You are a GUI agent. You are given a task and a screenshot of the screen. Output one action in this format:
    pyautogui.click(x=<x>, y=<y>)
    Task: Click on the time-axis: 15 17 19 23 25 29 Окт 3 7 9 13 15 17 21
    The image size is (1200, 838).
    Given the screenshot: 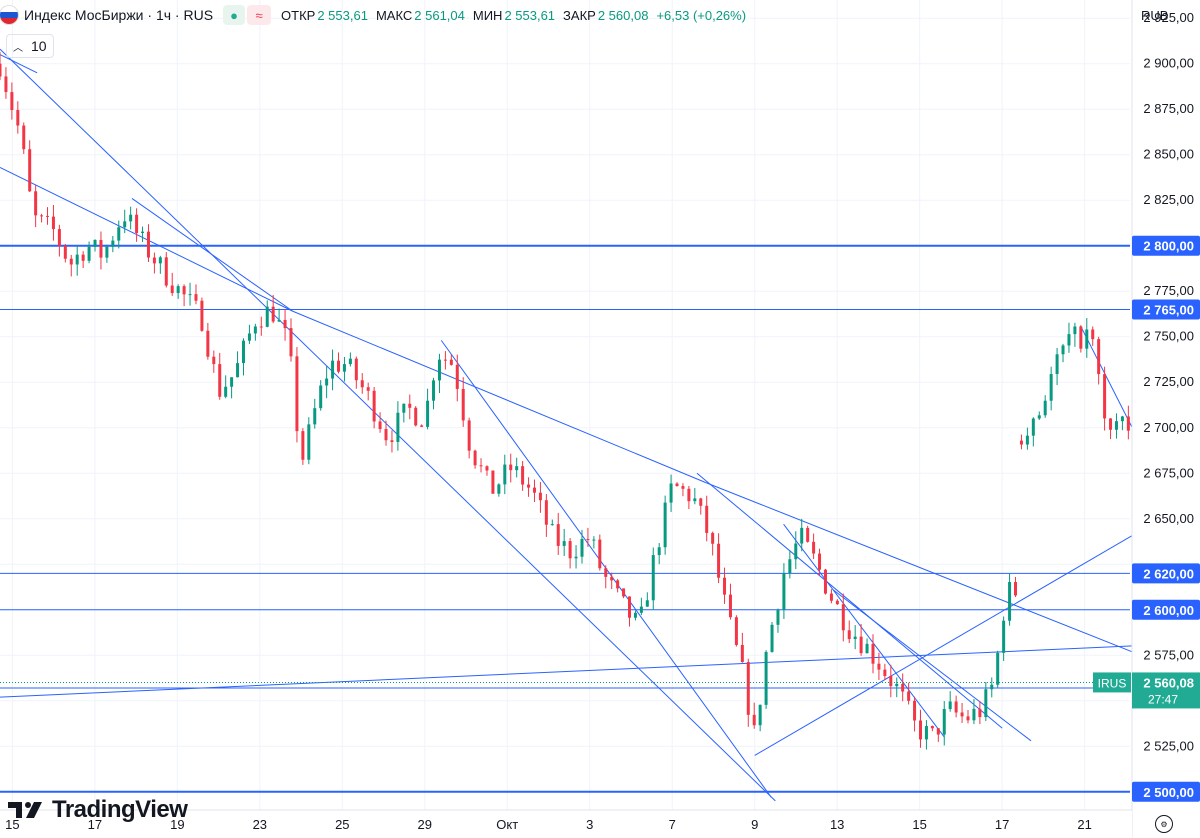 What is the action you would take?
    pyautogui.click(x=566, y=823)
    